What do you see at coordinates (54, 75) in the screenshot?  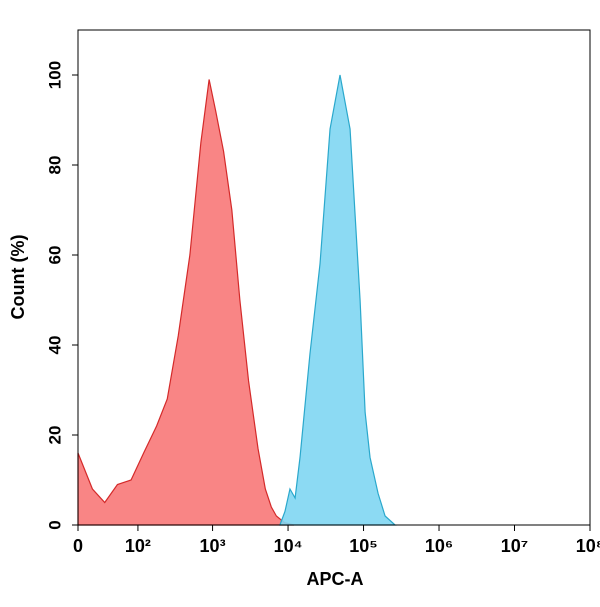 I see `y-tick-label: 100` at bounding box center [54, 75].